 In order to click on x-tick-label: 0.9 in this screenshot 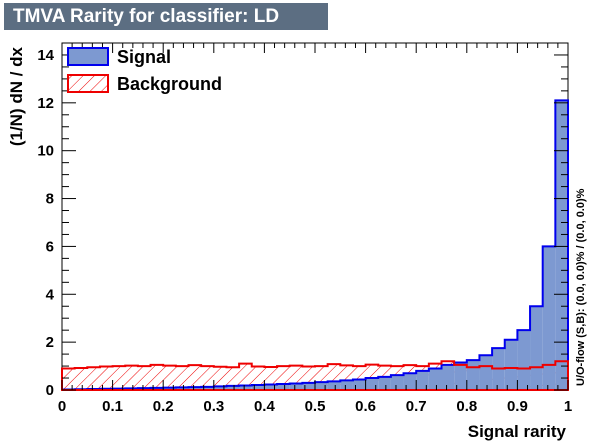, I will do `click(517, 406)`.